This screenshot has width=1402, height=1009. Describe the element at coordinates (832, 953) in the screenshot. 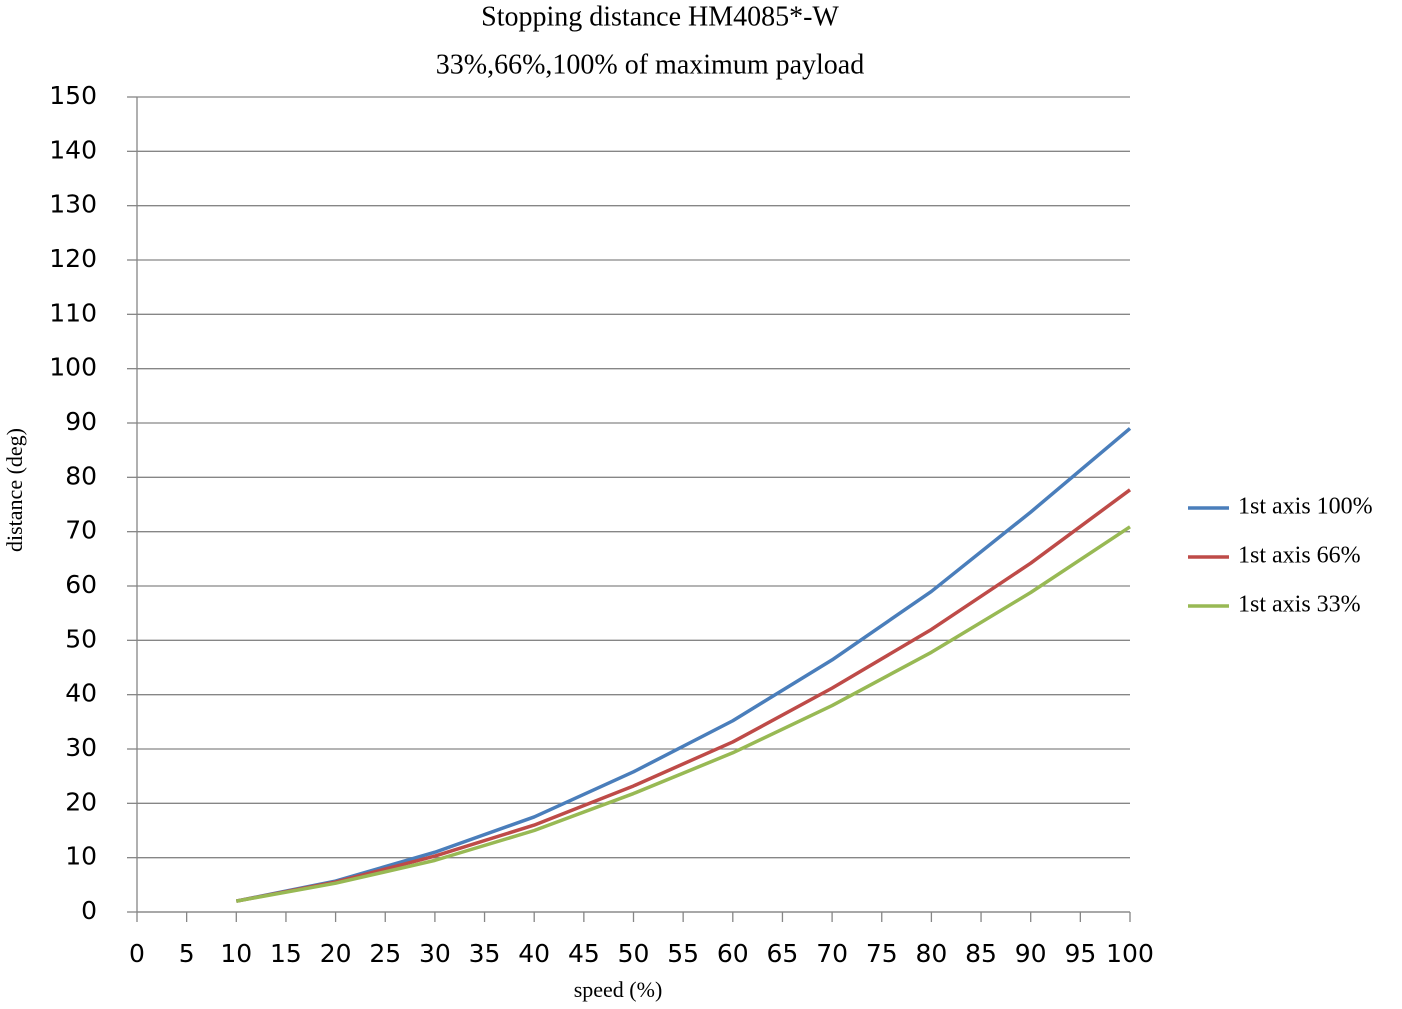

I see `x-tick-label: 70` at that location.